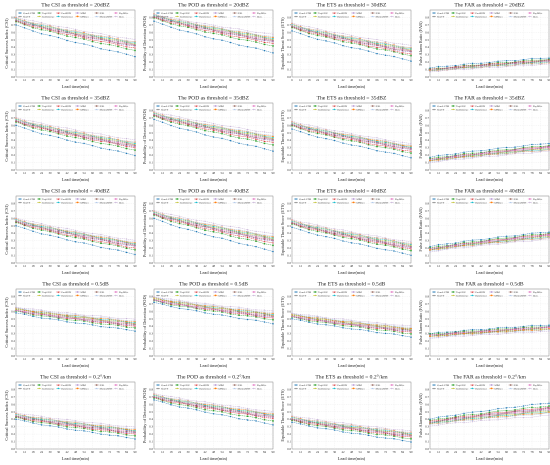  What do you see at coordinates (394, 266) in the screenshot?
I see `x-tick-label: 78` at bounding box center [394, 266].